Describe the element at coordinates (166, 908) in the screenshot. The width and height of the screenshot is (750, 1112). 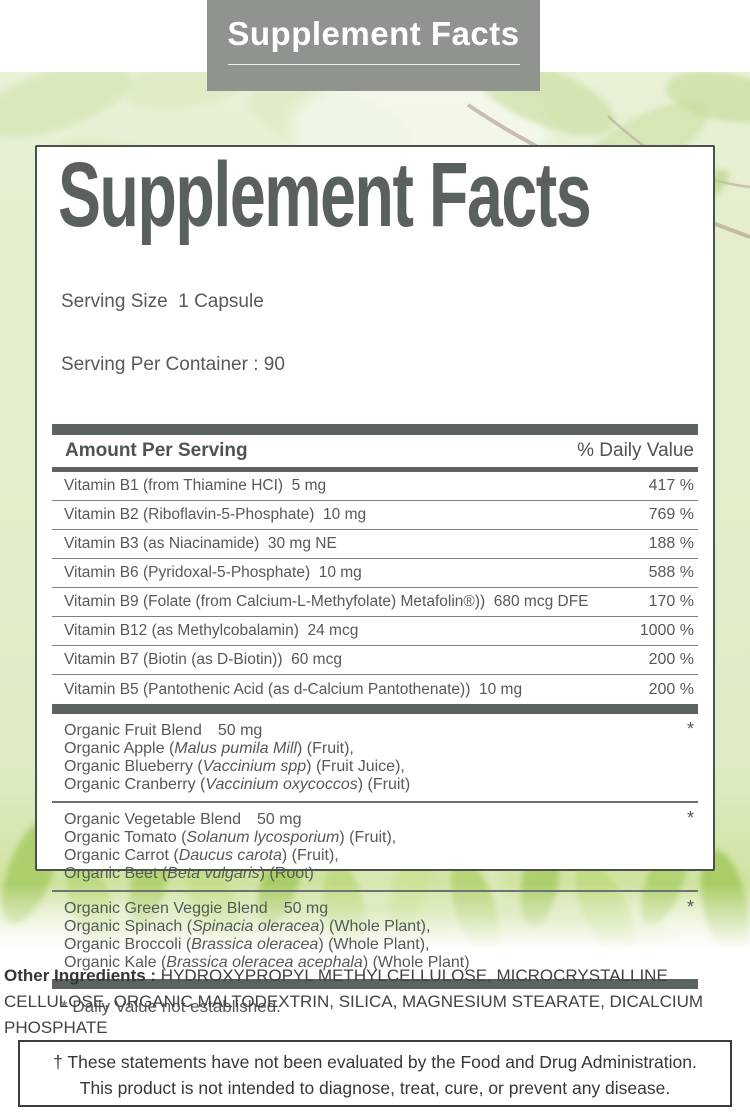
I see `blend-name: Organic Green Veggie Blend` at that location.